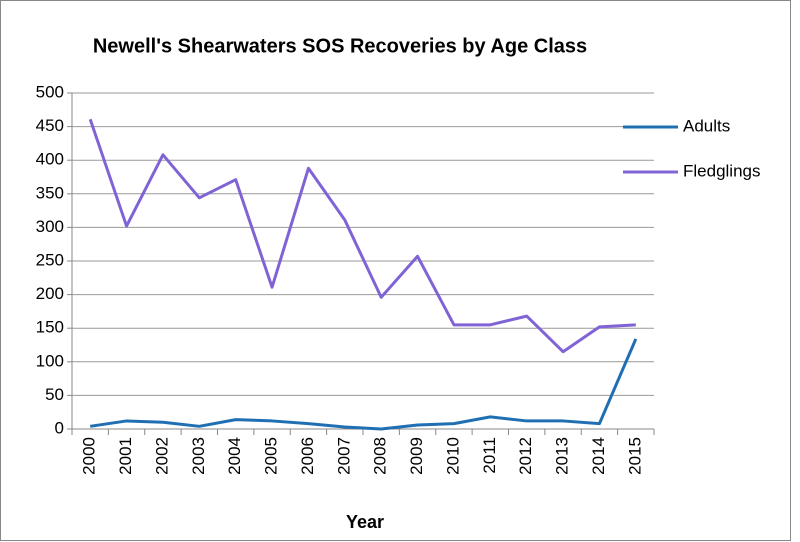 This screenshot has height=542, width=800. Describe the element at coordinates (161, 456) in the screenshot. I see `x-tick-label: 2002` at that location.